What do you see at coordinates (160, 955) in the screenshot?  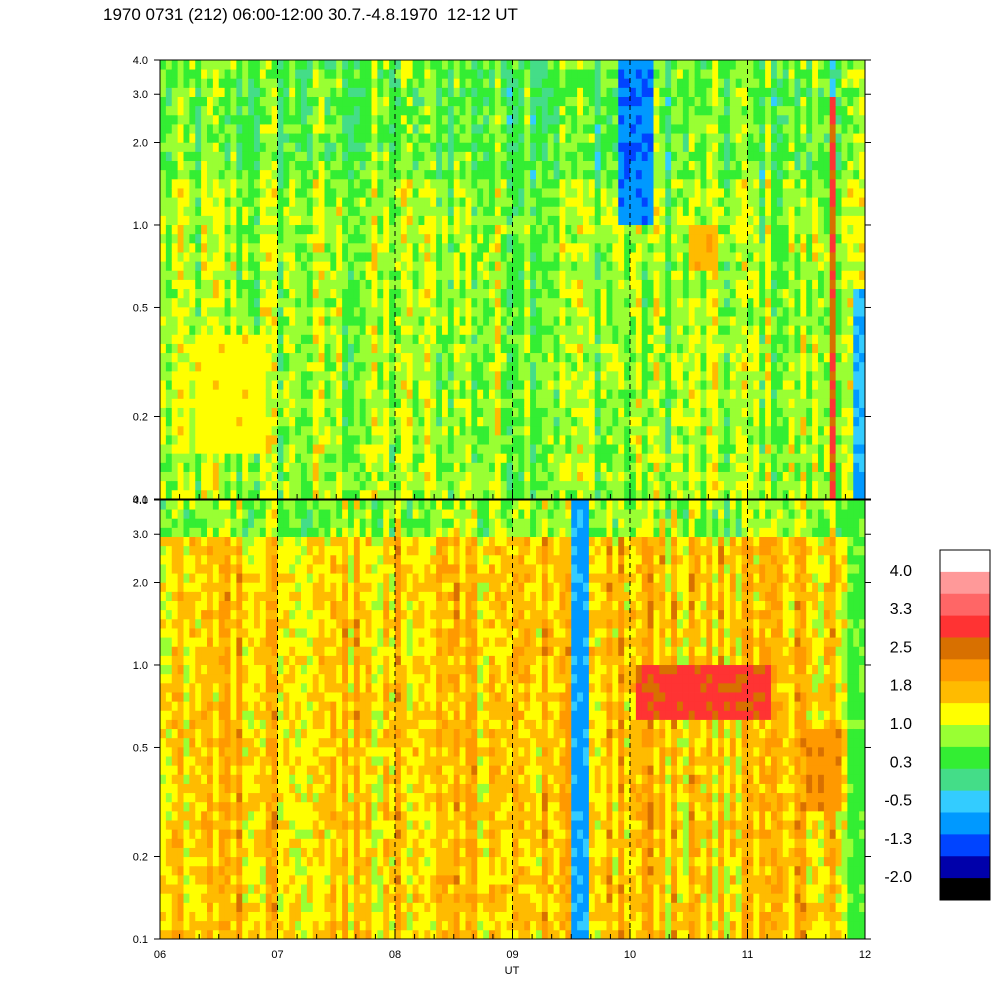 I see `x-tick-label: 06` at bounding box center [160, 955].